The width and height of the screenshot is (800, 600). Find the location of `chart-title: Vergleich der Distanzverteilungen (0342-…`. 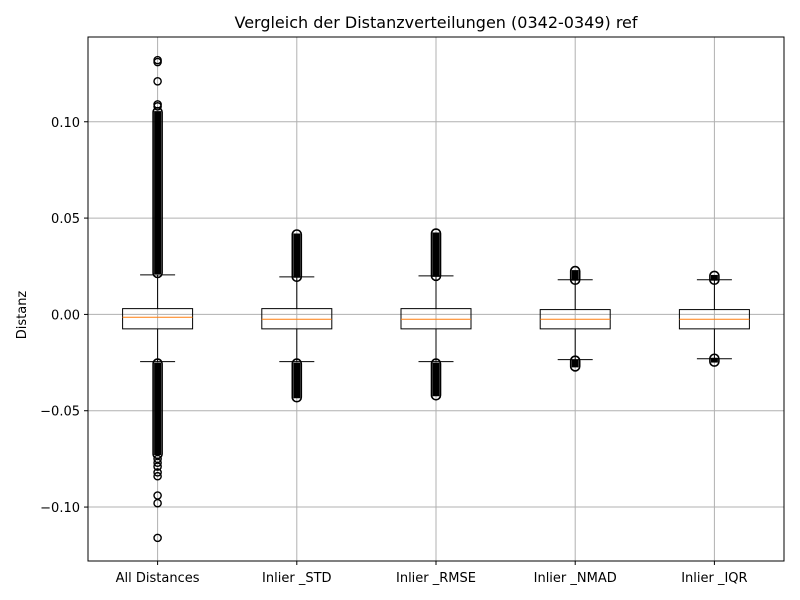

chart-title: Vergleich der Distanzverteilungen (0342-… is located at coordinates (435, 22).